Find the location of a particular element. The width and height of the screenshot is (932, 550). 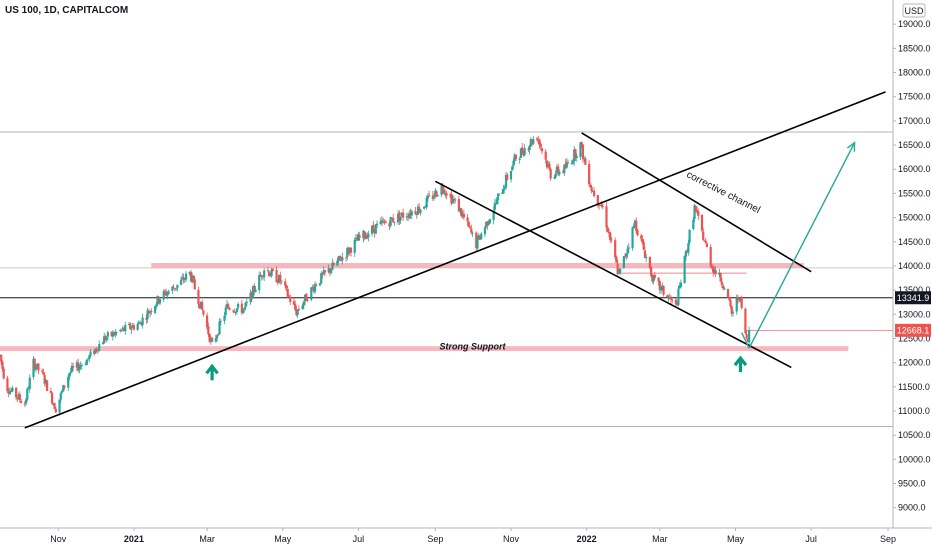

y-tick-label: 9000.0 is located at coordinates (912, 508).